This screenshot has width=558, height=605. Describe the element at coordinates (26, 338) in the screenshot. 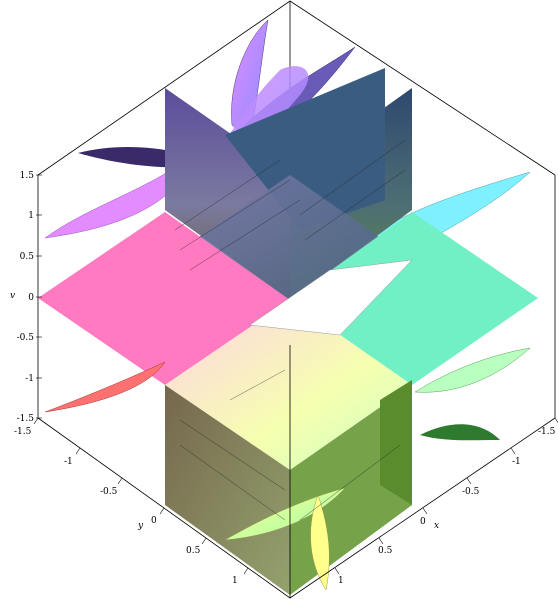

I see `v-tick-label: -0.5` at that location.